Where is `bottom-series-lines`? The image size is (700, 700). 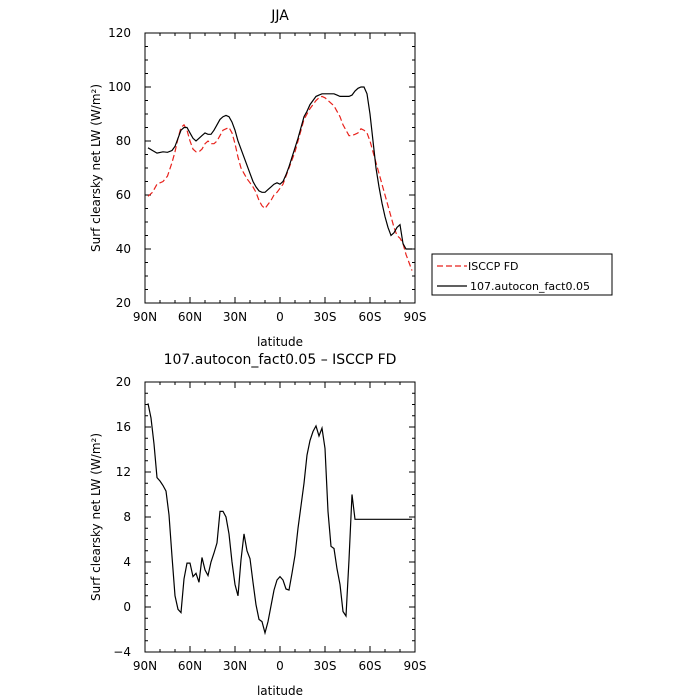
bottom-series-lines is located at coordinates (279, 519).